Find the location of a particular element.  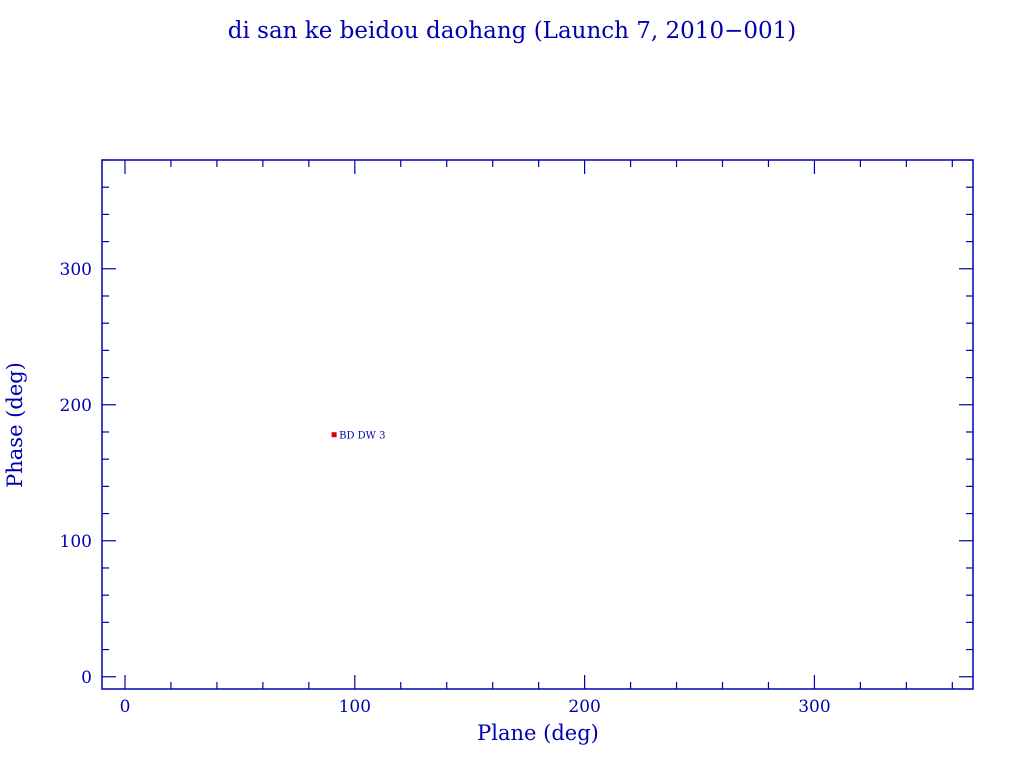

y-tick-label: 100 is located at coordinates (76, 542).